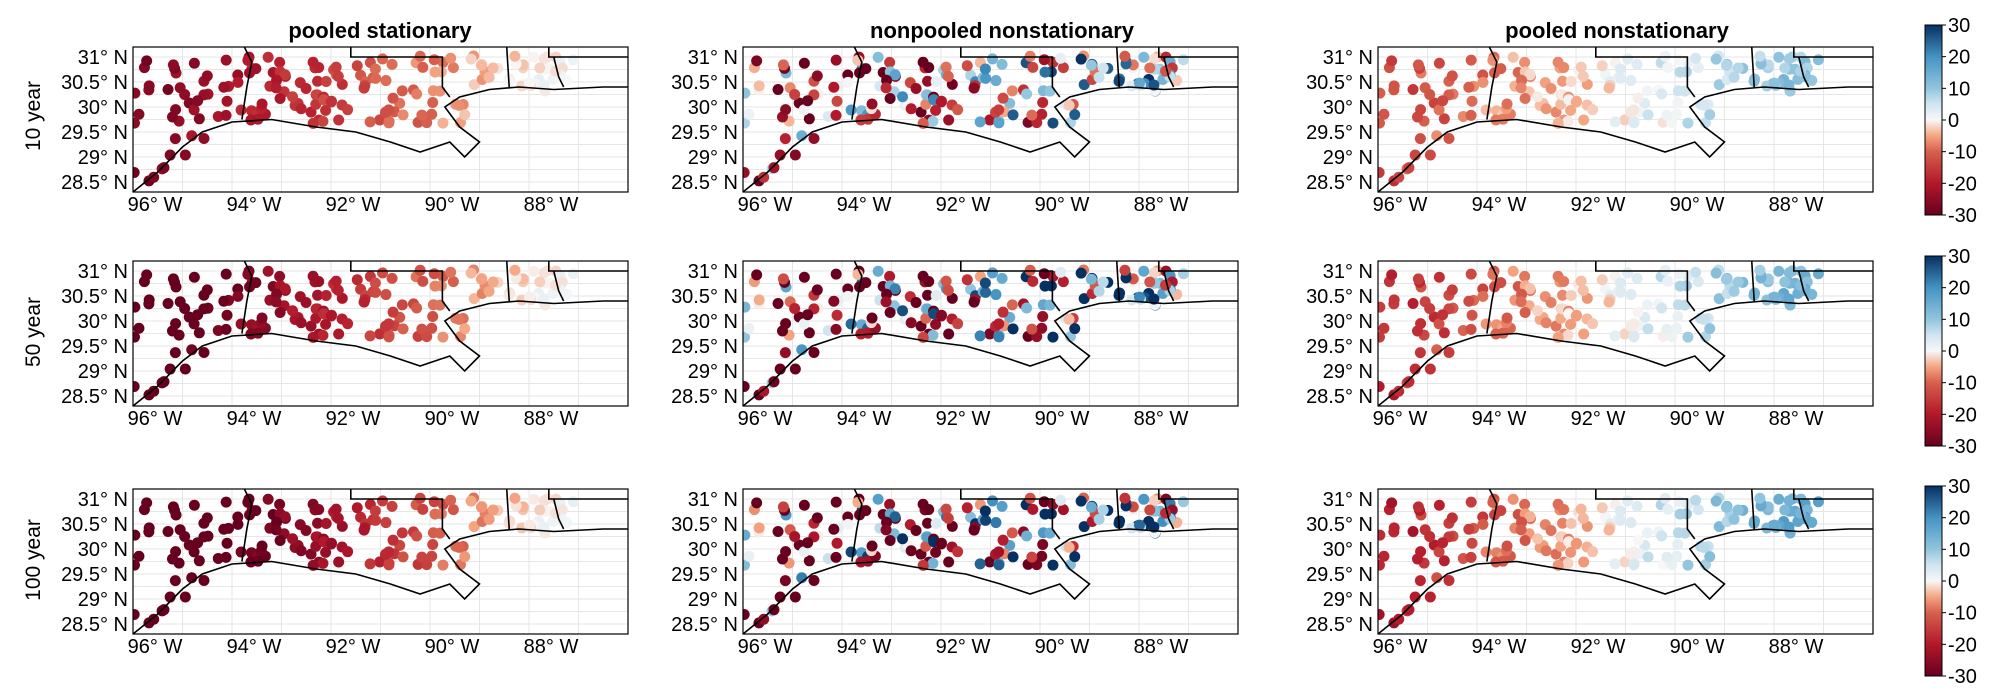 This screenshot has width=2000, height=700. Describe the element at coordinates (380, 139) in the screenshot. I see `coastline` at that location.